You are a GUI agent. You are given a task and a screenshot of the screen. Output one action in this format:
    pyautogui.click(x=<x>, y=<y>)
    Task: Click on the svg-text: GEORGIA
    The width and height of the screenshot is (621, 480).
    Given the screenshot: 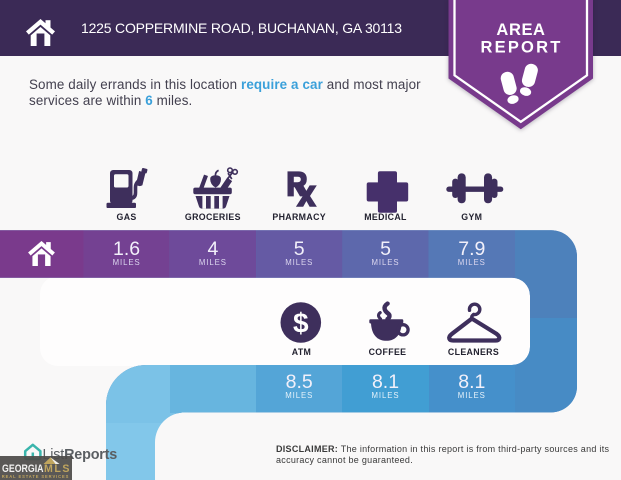 What is the action you would take?
    pyautogui.click(x=23, y=469)
    